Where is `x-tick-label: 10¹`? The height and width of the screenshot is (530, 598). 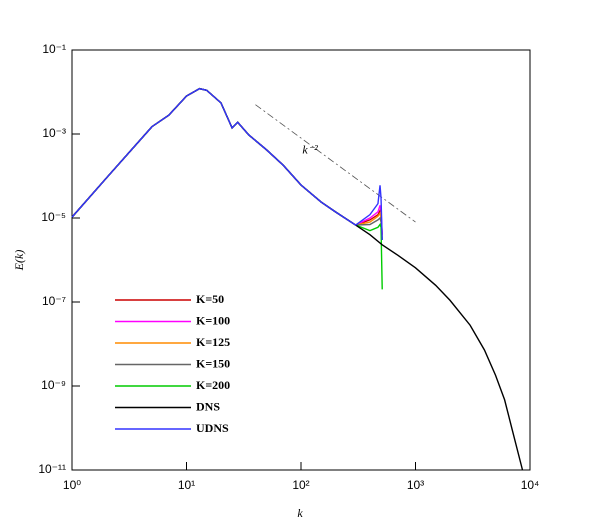 x-tick-label: 10¹ is located at coordinates (186, 485).